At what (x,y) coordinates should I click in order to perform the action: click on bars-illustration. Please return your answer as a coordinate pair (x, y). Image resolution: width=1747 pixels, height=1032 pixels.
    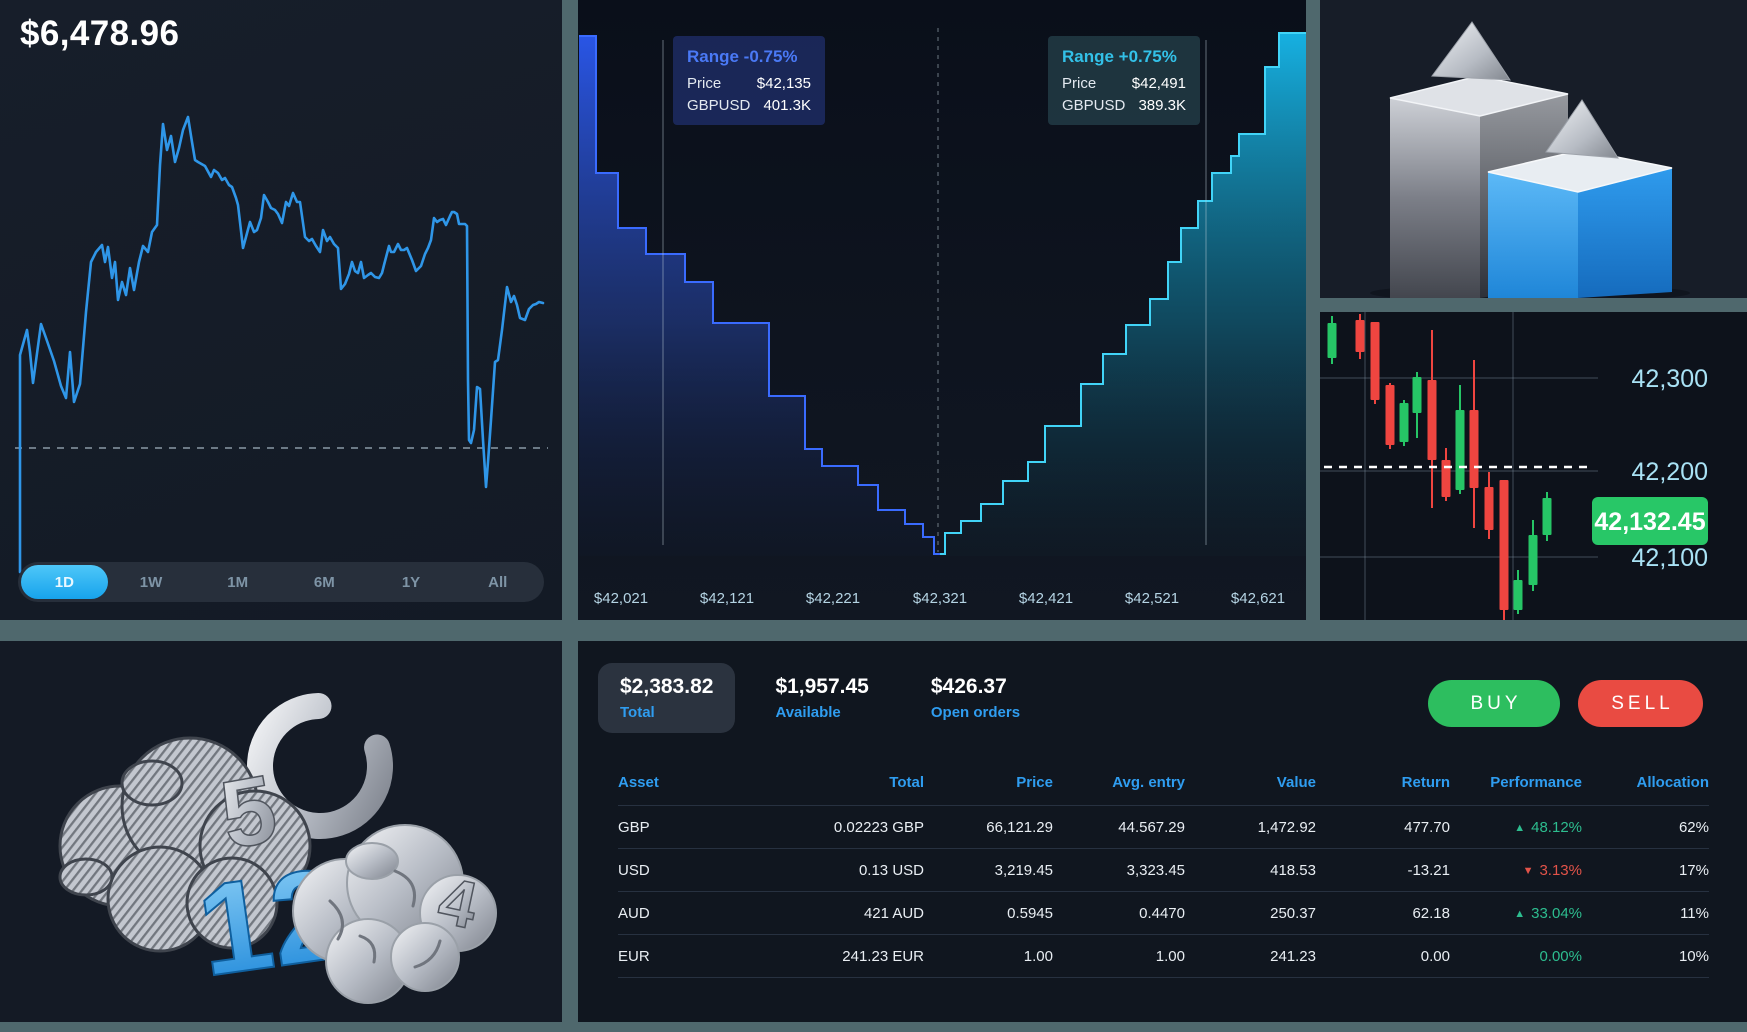
    Looking at the image, I should click on (1530, 159).